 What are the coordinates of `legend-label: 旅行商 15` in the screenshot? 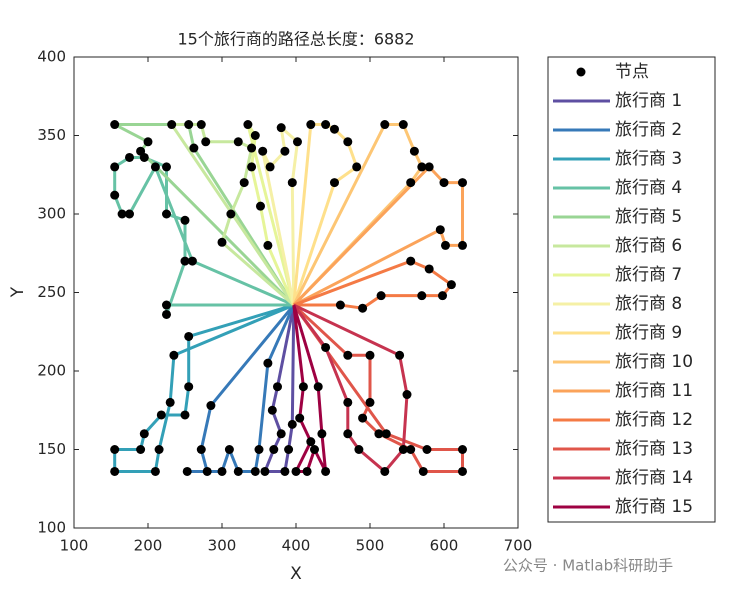 It's located at (654, 507).